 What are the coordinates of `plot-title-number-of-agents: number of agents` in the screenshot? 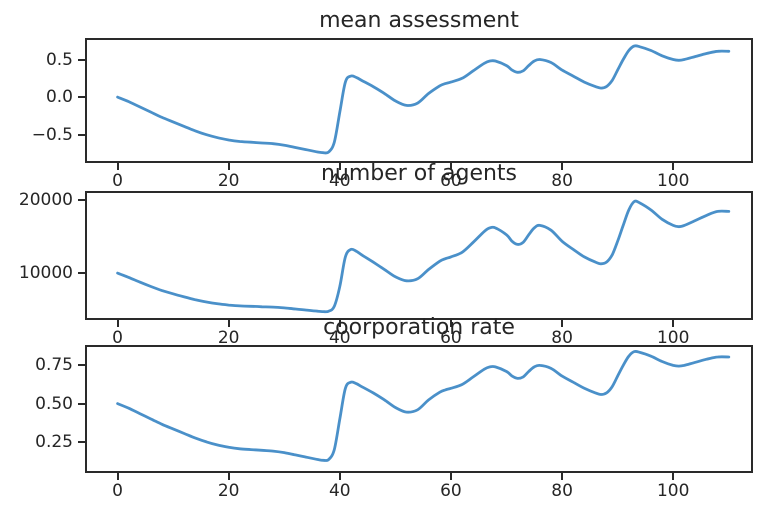 It's located at (419, 173).